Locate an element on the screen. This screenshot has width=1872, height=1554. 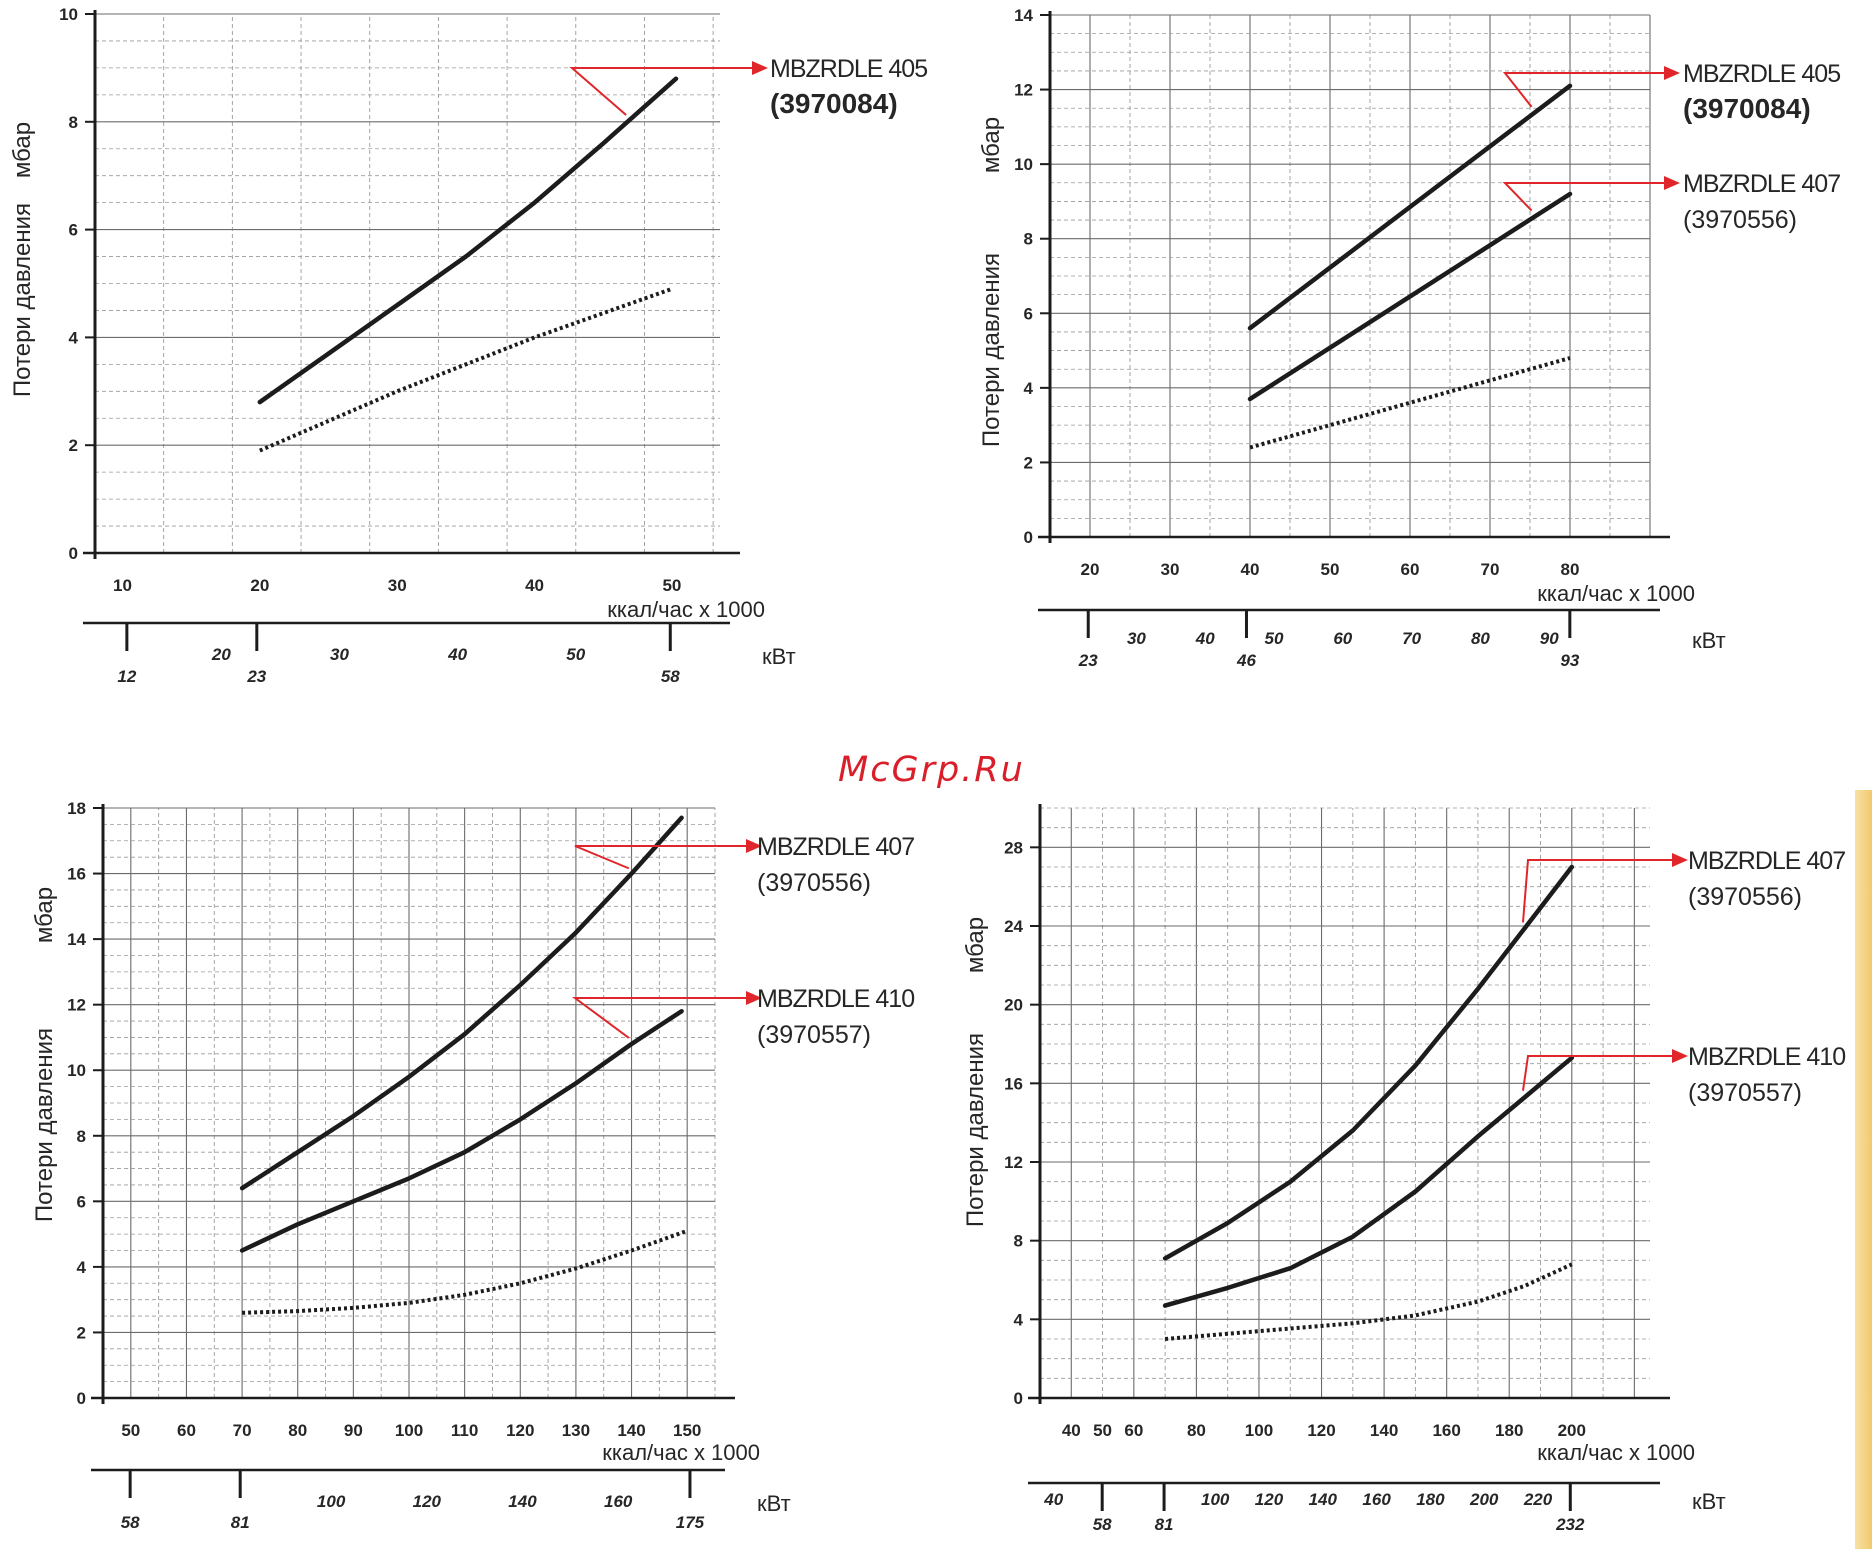
legend-callout: MBZRDLE 407 (3970556) is located at coordinates (744, 865).